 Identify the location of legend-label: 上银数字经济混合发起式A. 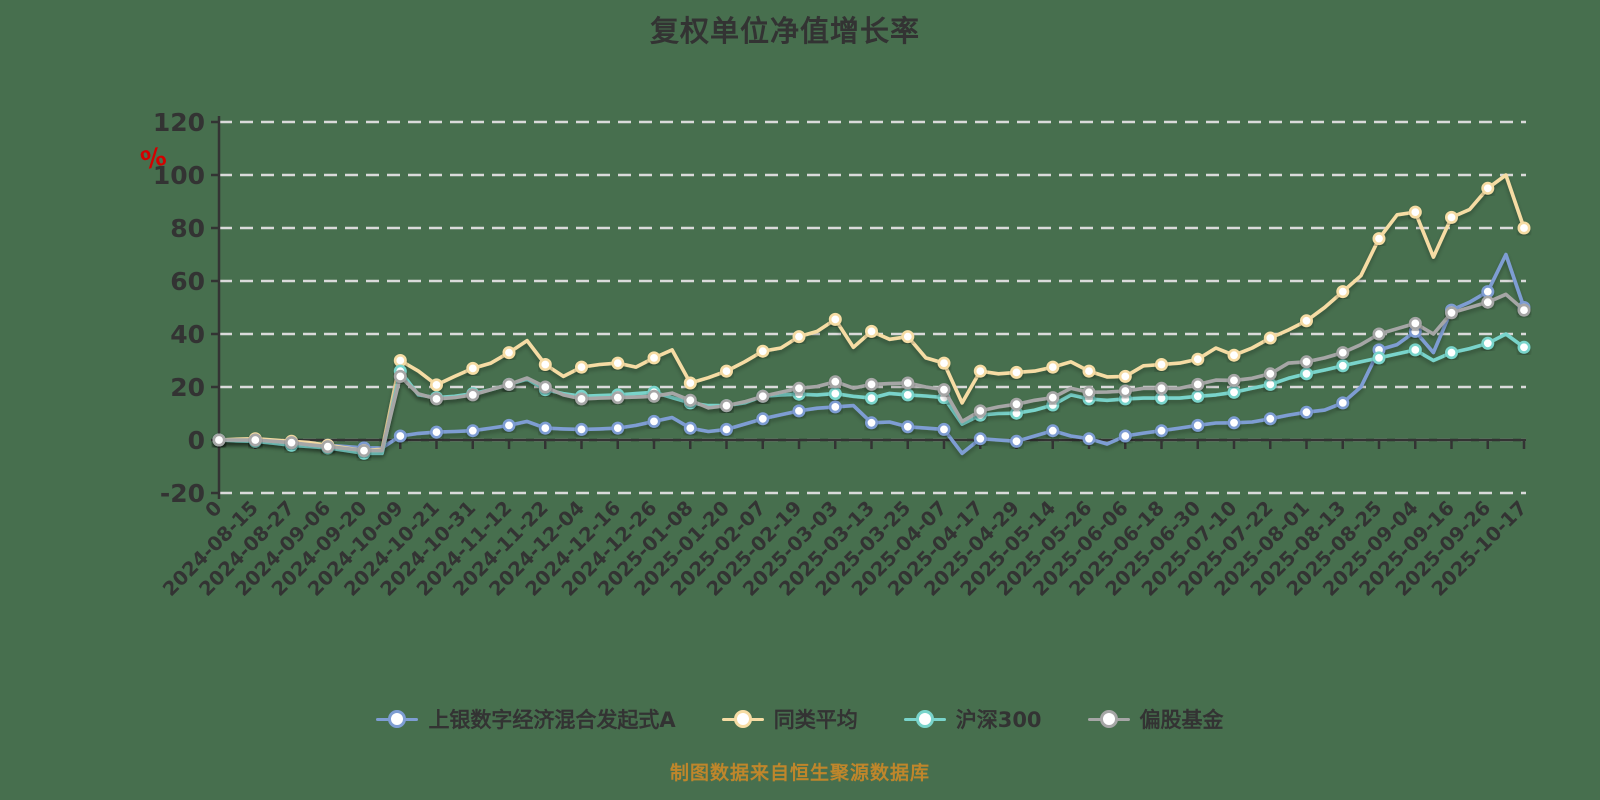
(552, 720).